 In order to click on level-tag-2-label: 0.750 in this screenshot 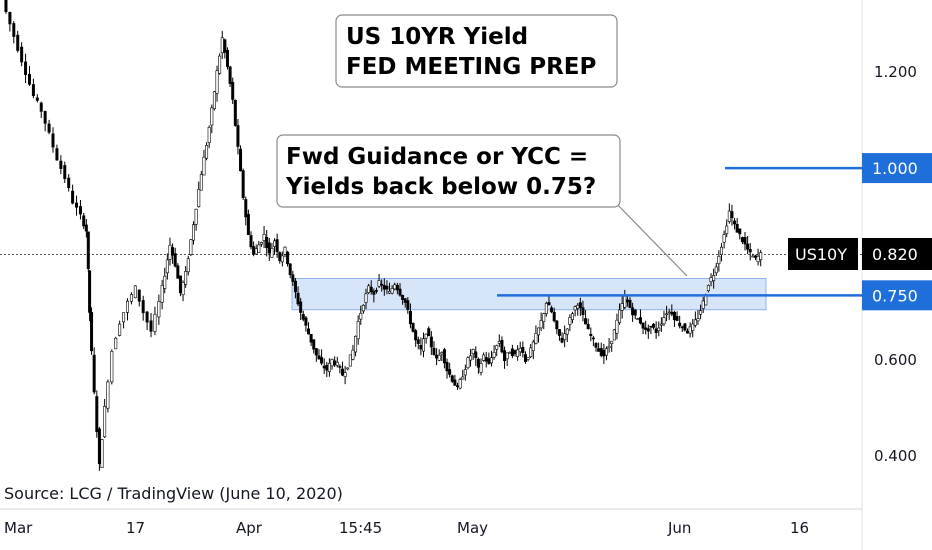, I will do `click(895, 295)`.